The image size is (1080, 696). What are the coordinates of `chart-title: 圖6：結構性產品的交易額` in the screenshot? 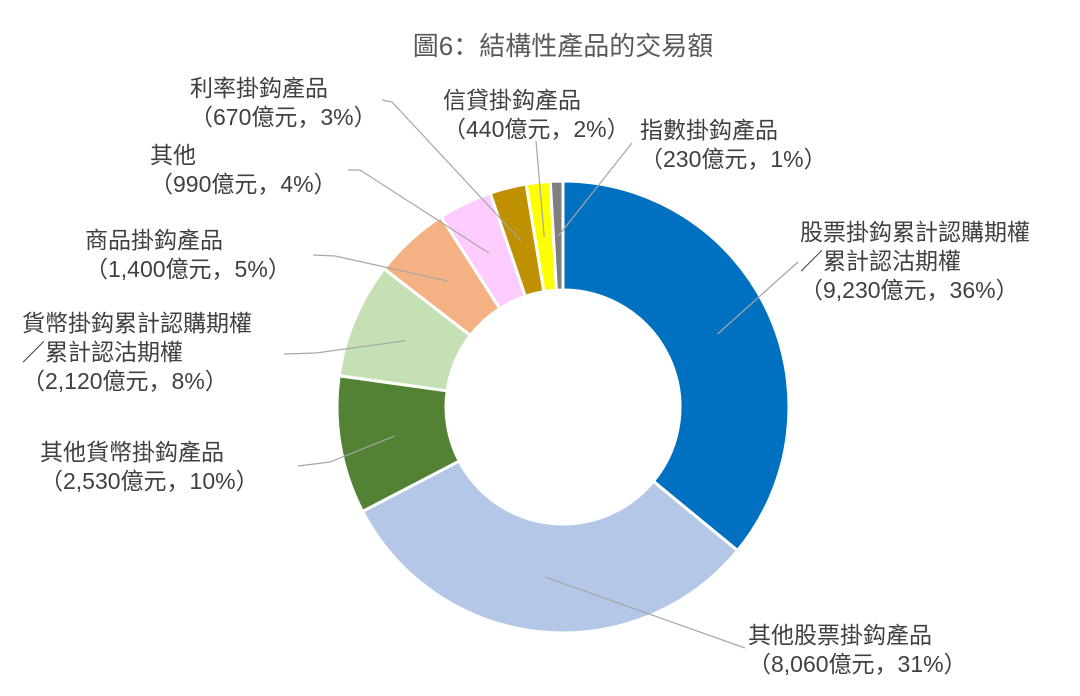 It's located at (563, 46).